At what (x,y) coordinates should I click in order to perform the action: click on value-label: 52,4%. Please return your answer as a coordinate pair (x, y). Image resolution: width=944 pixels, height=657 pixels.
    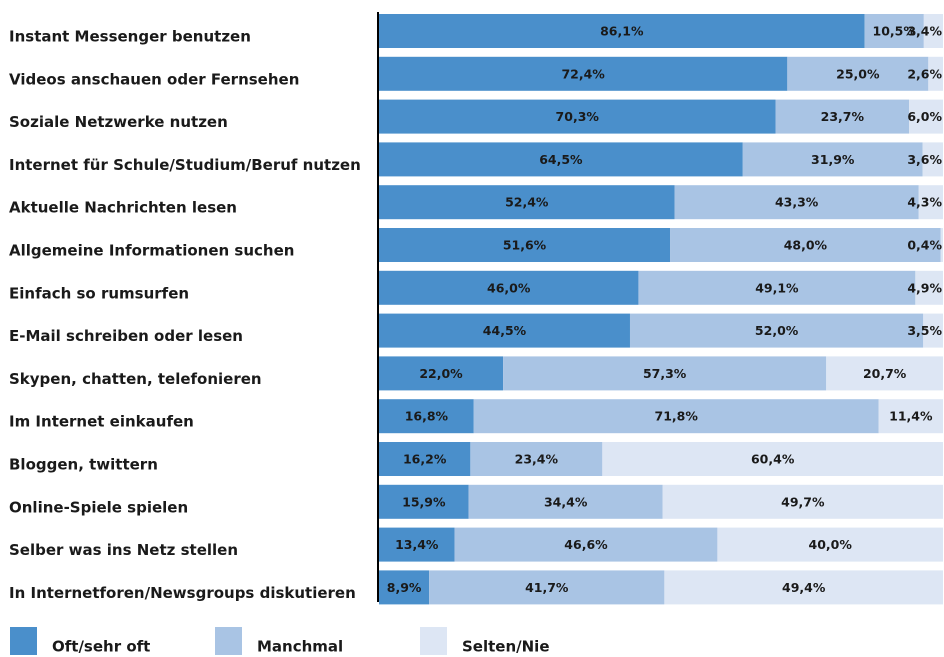
    Looking at the image, I should click on (527, 202).